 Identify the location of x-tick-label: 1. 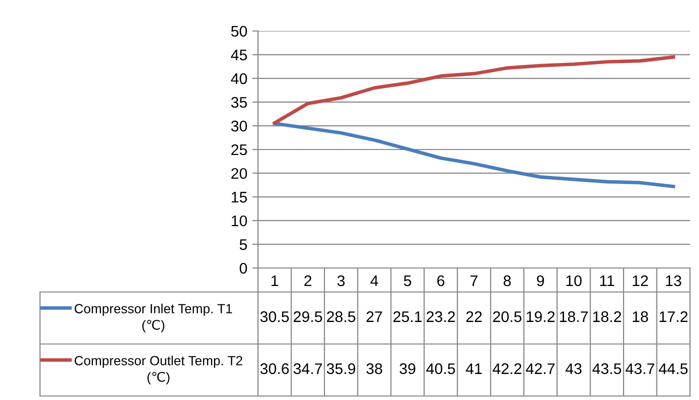
(275, 281).